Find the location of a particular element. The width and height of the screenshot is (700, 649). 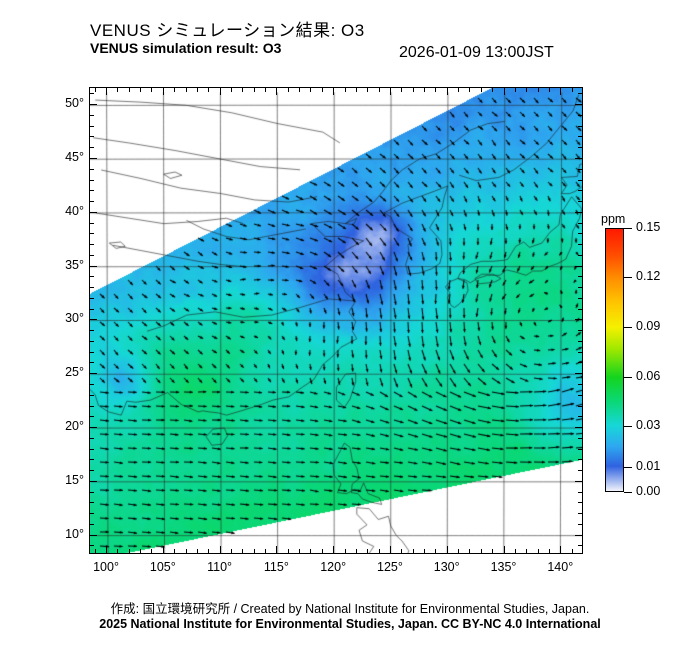

colorbar-unit-label: ppm is located at coordinates (613, 219).